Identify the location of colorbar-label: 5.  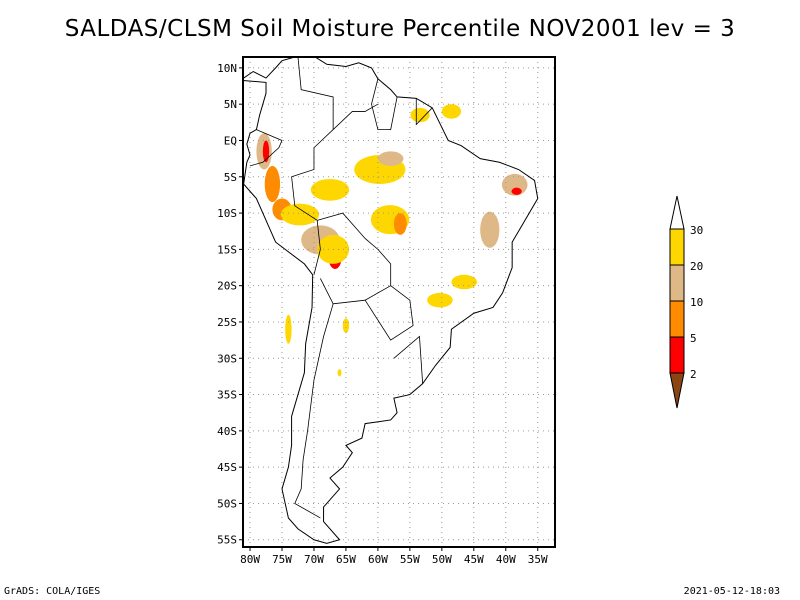
(693, 338).